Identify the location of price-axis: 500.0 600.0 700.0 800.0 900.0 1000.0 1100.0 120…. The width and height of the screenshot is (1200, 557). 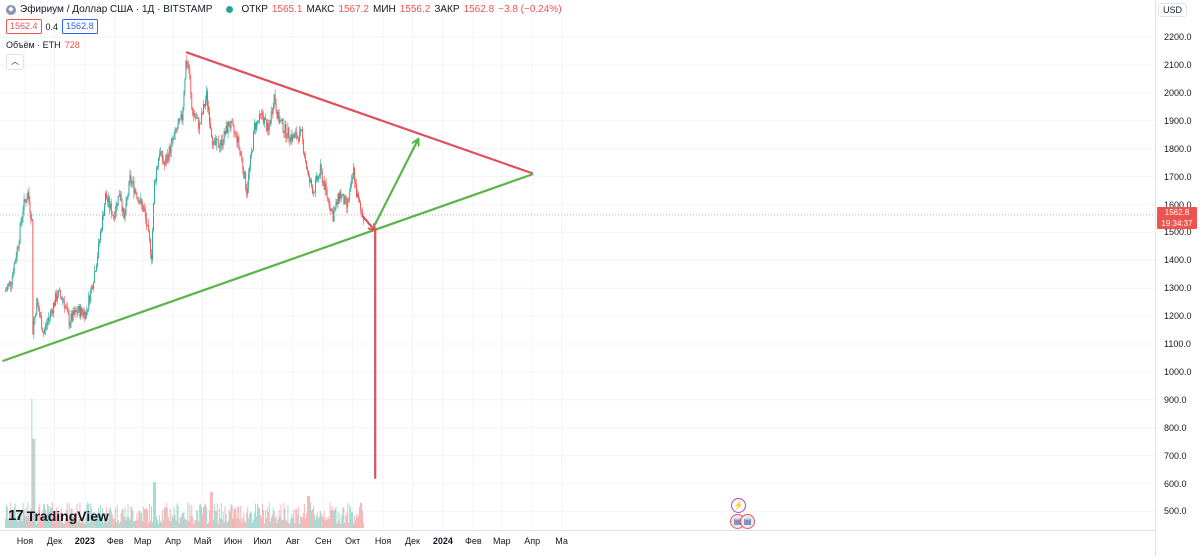
(1177, 278).